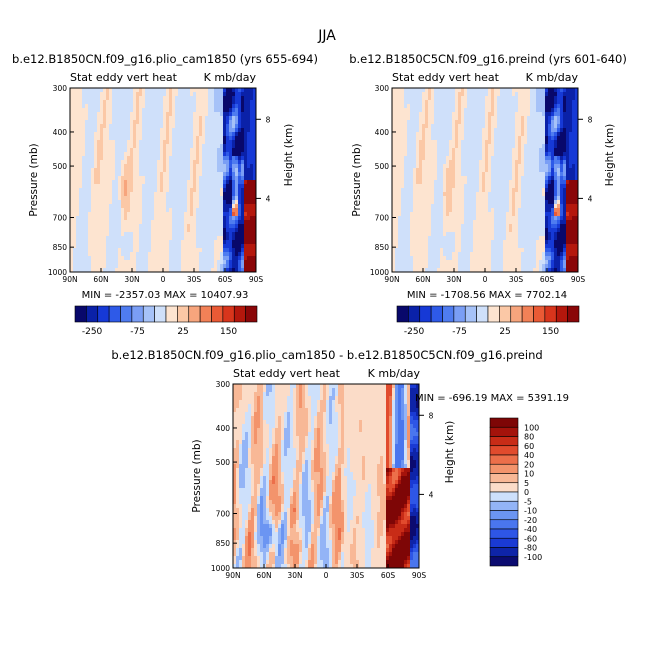  Describe the element at coordinates (92, 332) in the screenshot. I see `colorbar-label: -250` at that location.